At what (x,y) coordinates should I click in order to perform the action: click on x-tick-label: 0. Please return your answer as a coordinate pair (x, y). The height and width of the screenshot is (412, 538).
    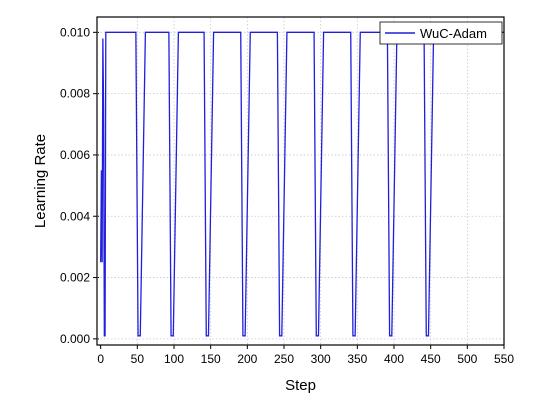
    Looking at the image, I should click on (100, 359).